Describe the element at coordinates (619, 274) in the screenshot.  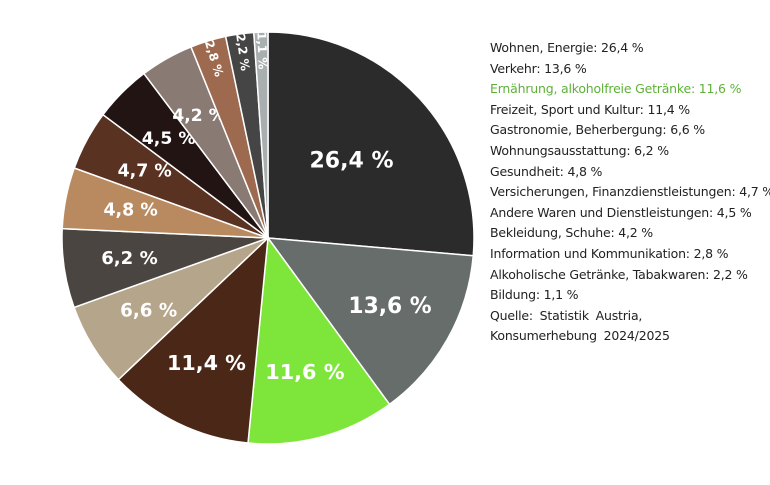
I see `legend-entry: Alkoholische Getränke, Tabakwaren: 2,2 %` at that location.